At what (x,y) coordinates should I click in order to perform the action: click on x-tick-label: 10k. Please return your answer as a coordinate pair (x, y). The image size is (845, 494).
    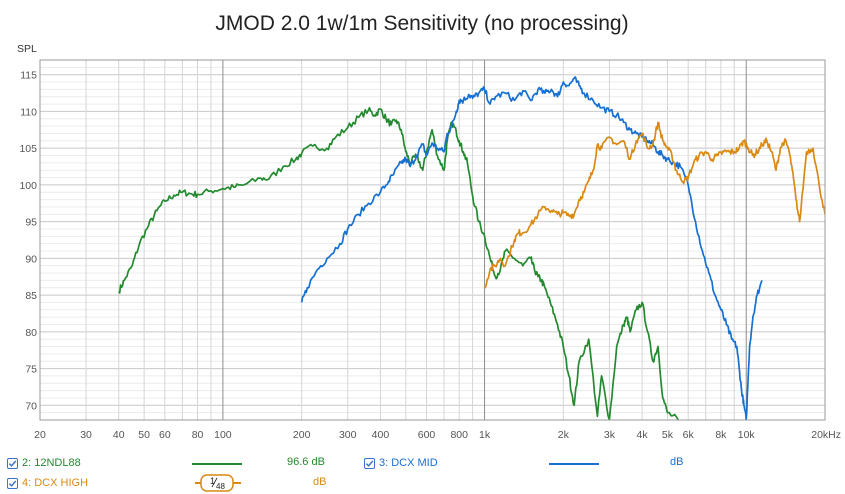
    Looking at the image, I should click on (747, 435).